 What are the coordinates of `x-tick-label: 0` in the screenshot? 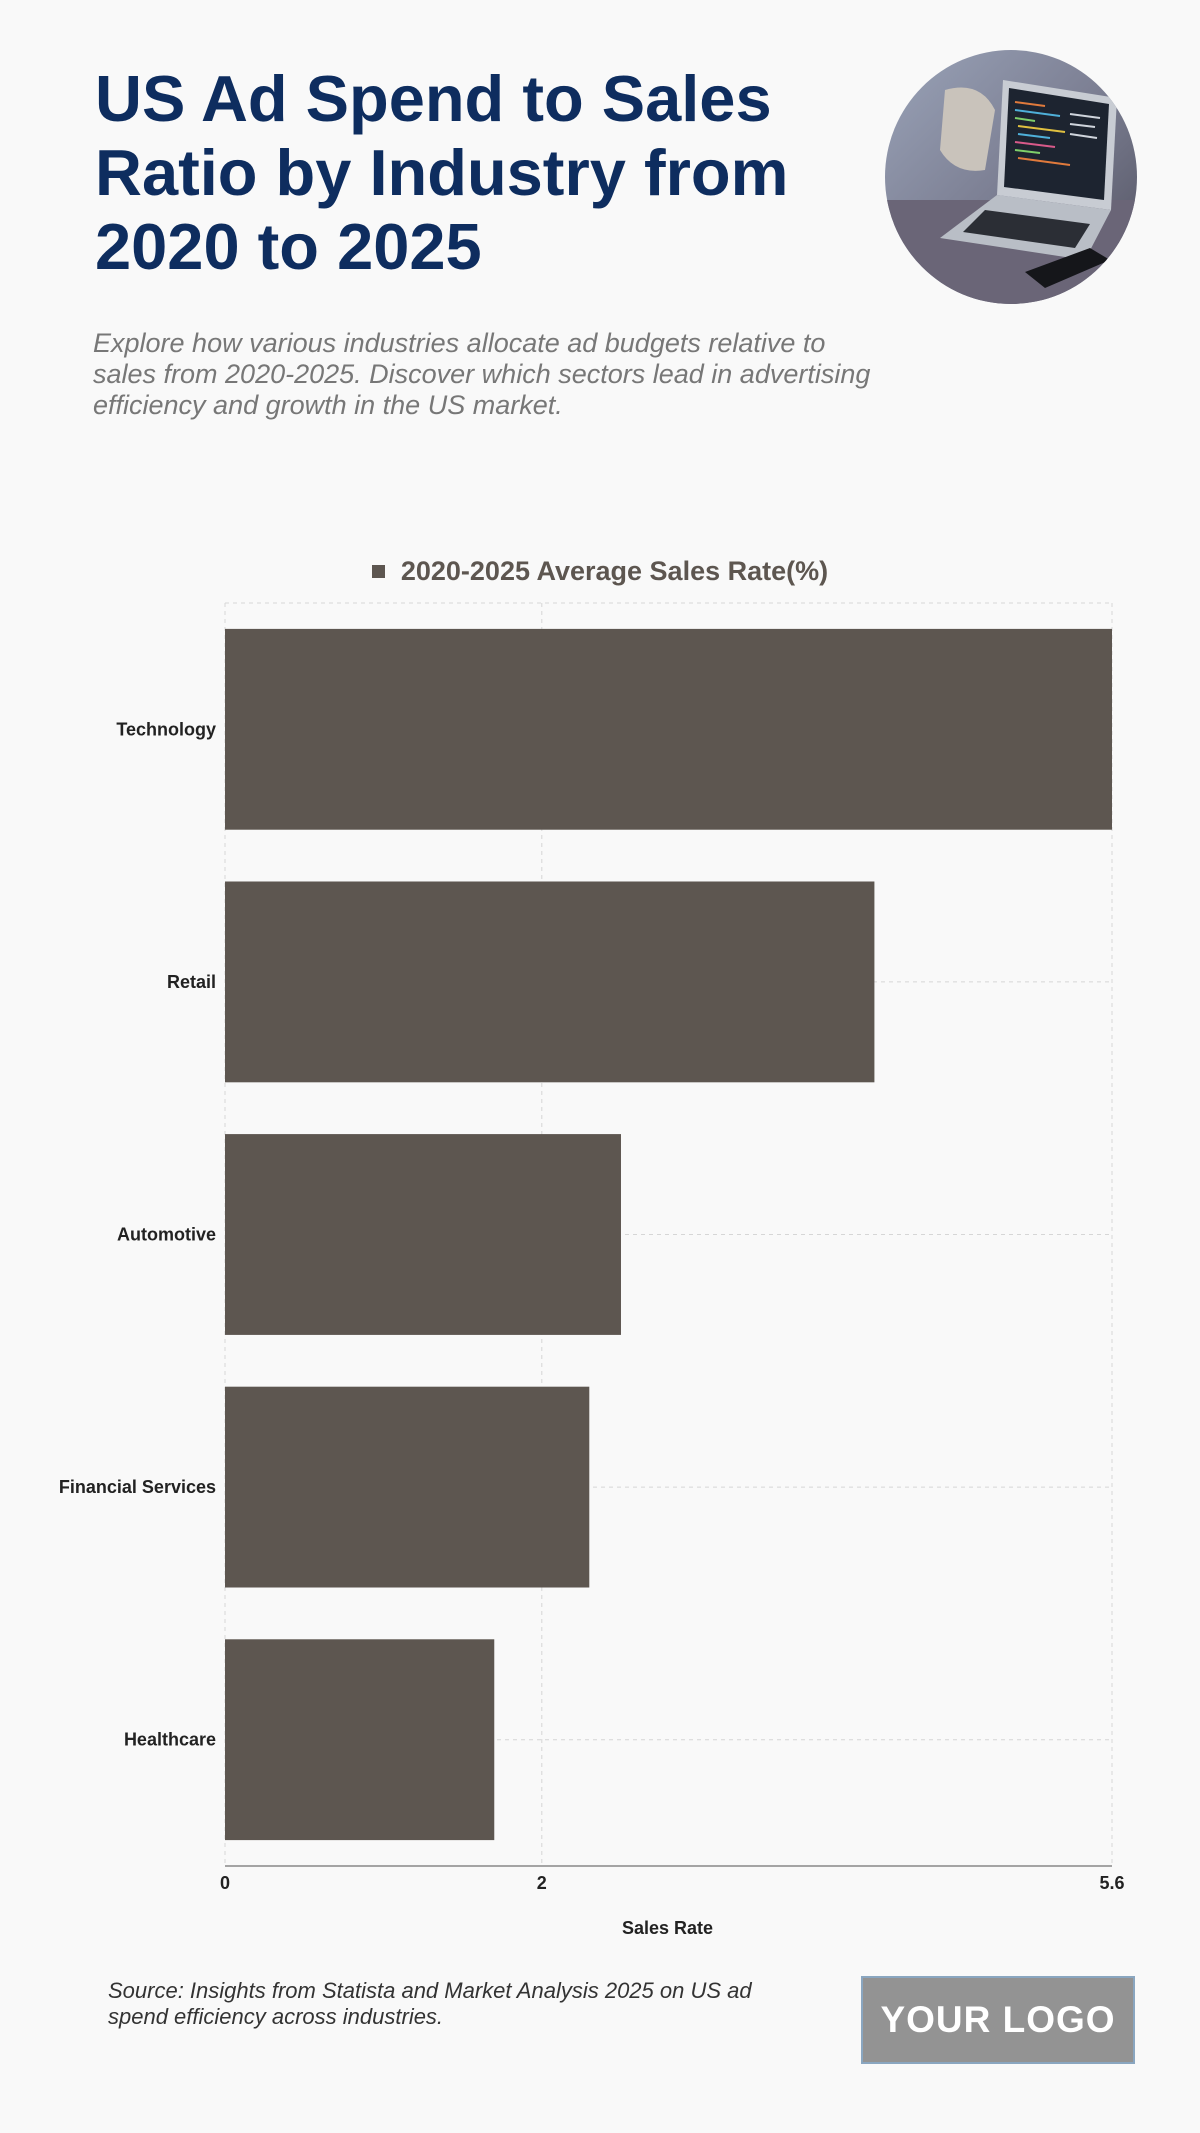 It's located at (225, 1883).